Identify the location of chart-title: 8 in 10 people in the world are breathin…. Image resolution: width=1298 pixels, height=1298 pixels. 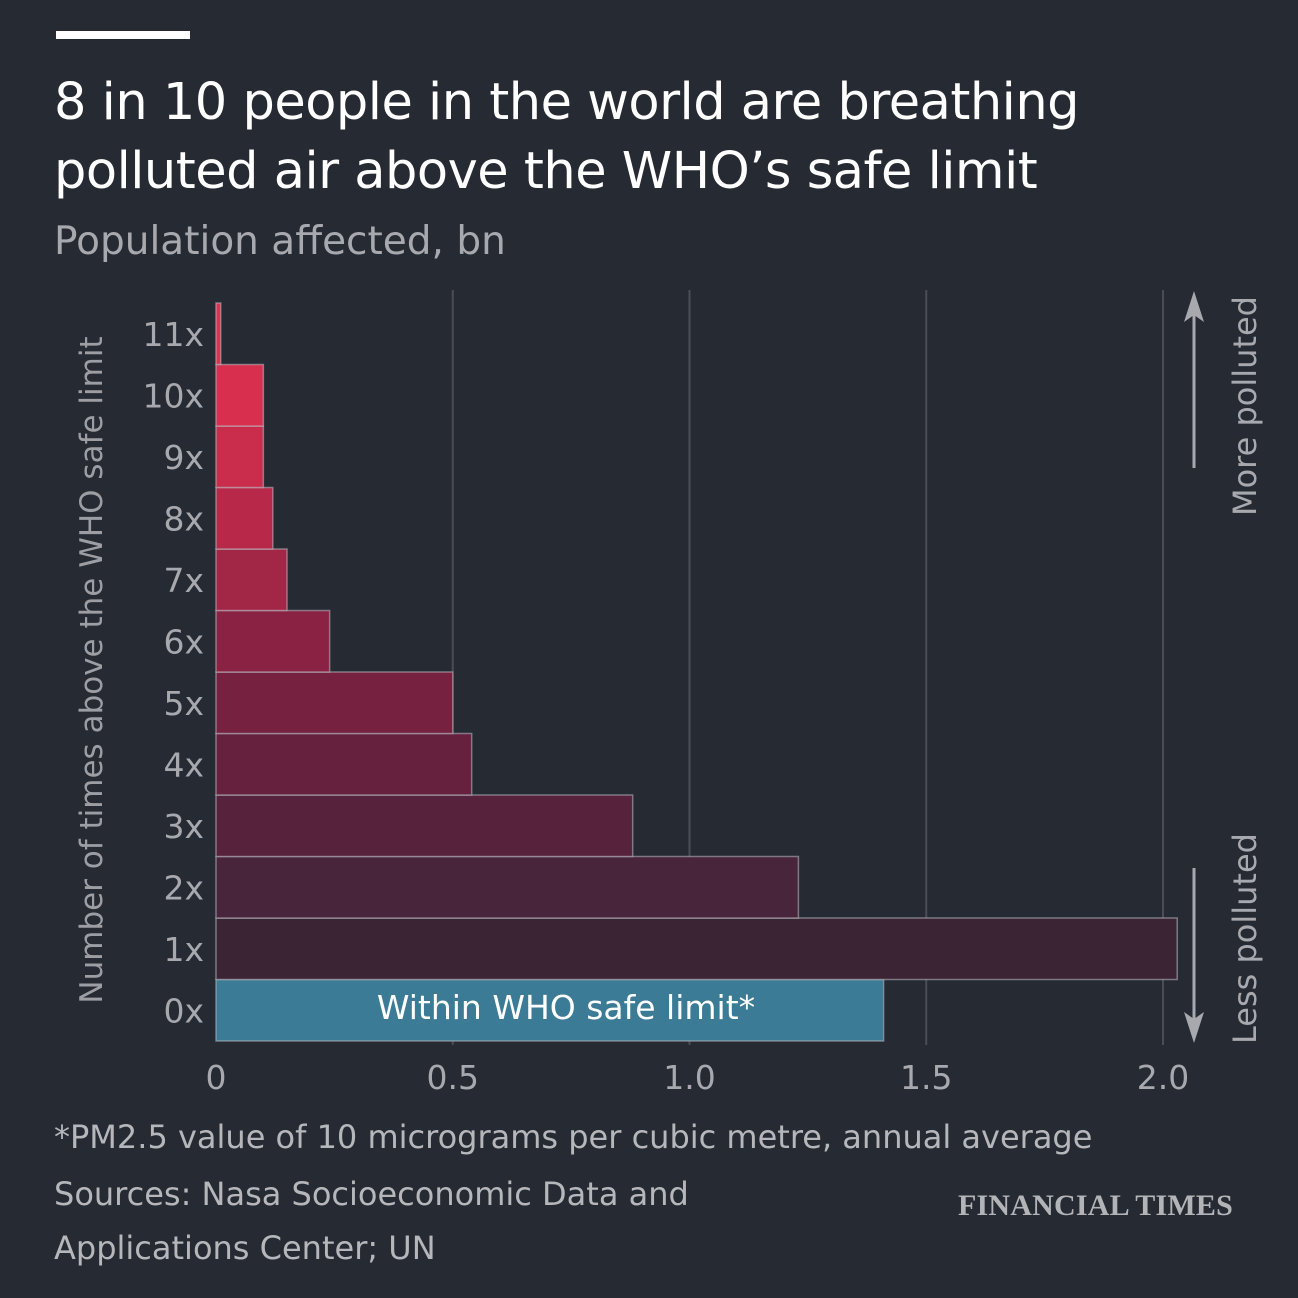
(567, 137).